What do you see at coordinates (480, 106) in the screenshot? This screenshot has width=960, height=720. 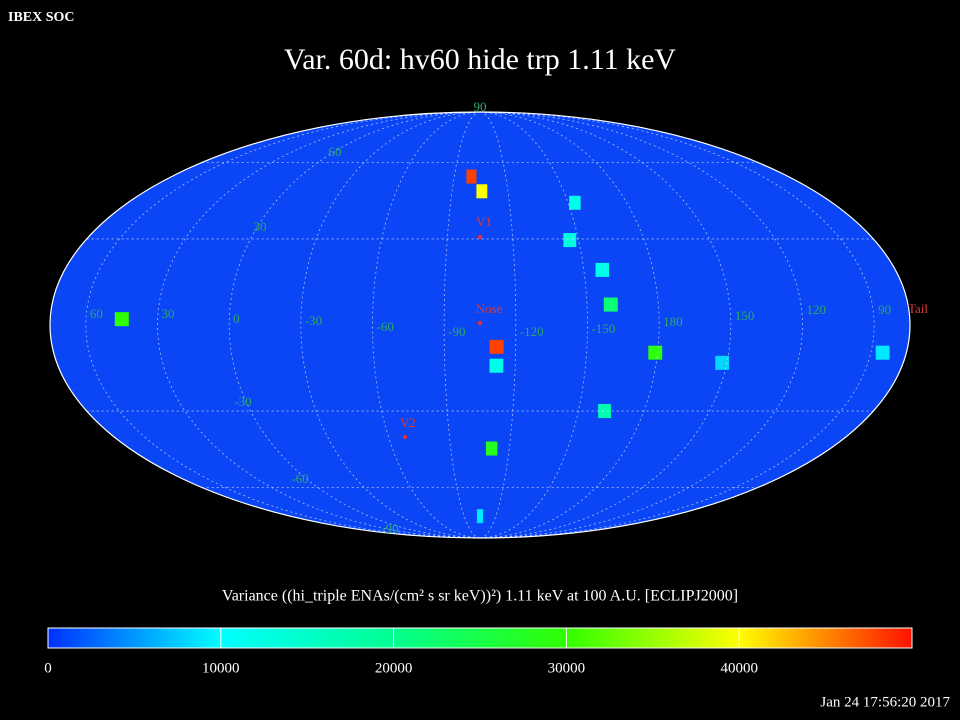 I see `latitude-label: 90` at bounding box center [480, 106].